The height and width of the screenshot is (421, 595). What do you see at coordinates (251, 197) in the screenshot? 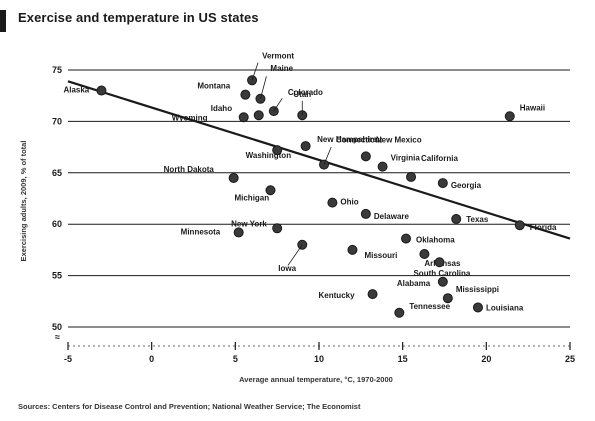
I see `label-michigan: Michigan` at bounding box center [251, 197].